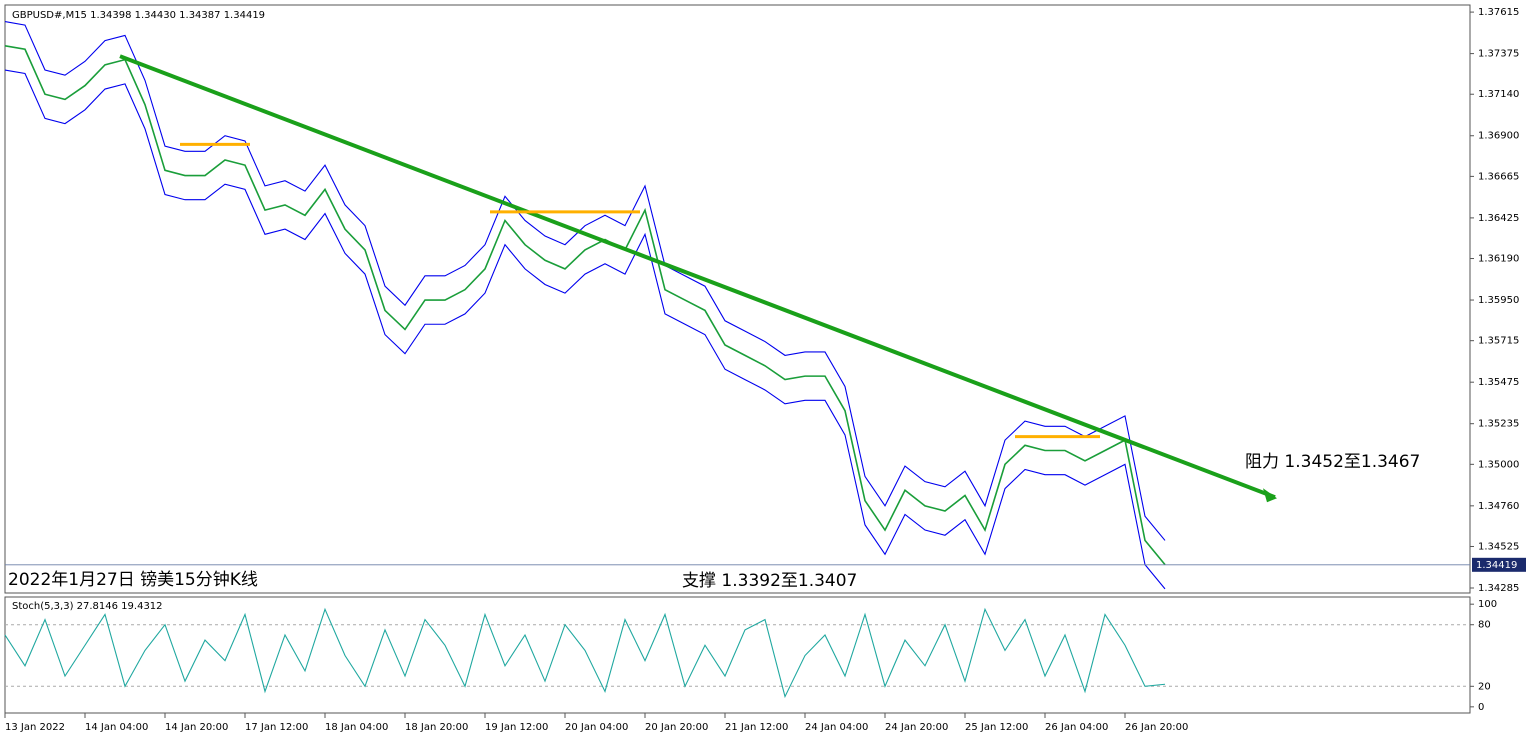 The height and width of the screenshot is (744, 1530). Describe the element at coordinates (133, 580) in the screenshot. I see `annotation: 2022年1月27日 镑美15分钟K线` at that location.